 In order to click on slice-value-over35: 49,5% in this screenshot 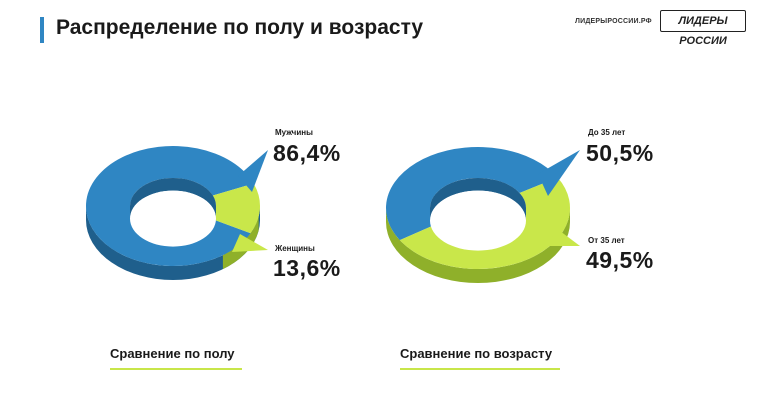, I will do `click(620, 260)`.